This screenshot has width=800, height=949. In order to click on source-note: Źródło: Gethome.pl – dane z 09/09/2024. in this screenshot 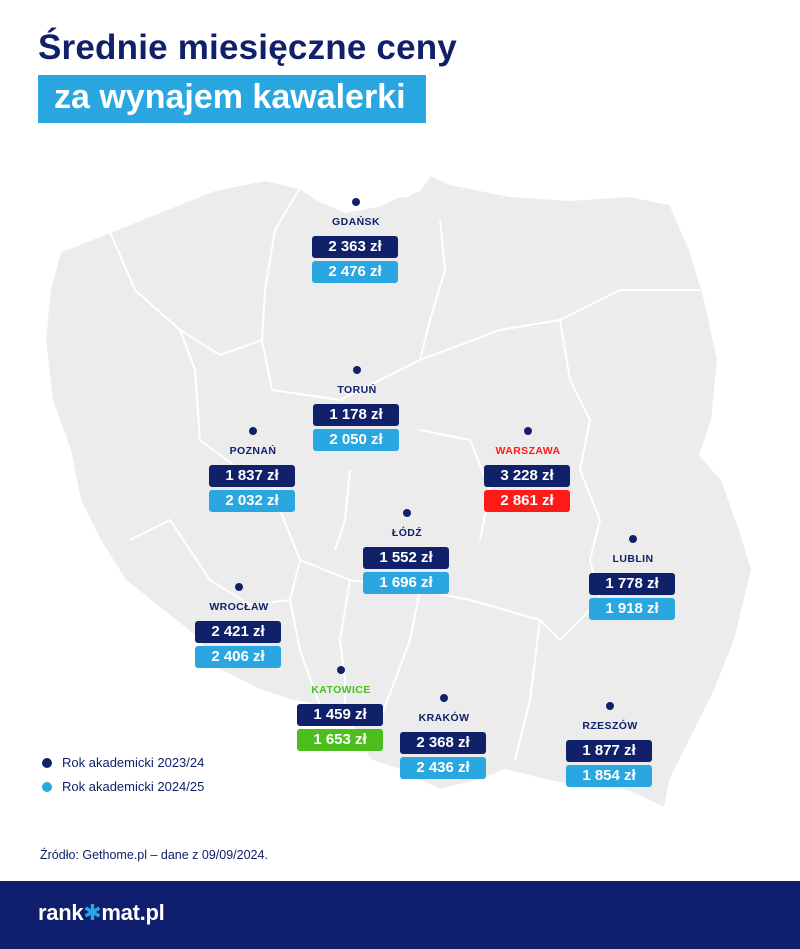, I will do `click(154, 855)`.